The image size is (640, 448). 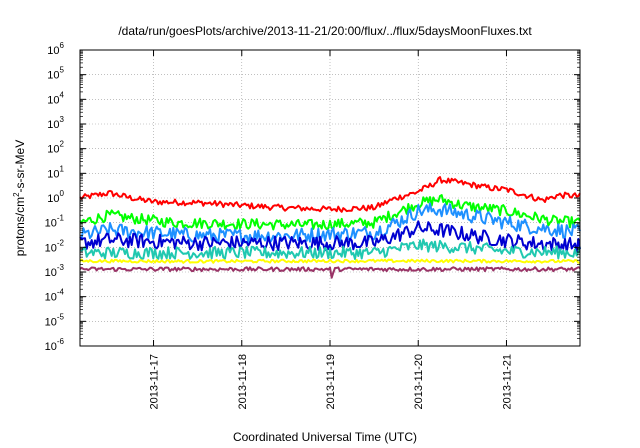 What do you see at coordinates (55, 222) in the screenshot?
I see `y-tick-label: 10⁻¹` at bounding box center [55, 222].